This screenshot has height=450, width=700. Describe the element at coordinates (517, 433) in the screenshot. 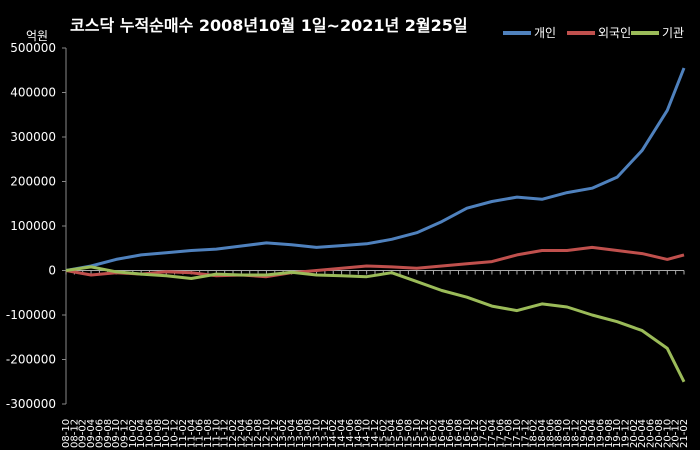

I see `x-tick-label: 17-10` at that location.